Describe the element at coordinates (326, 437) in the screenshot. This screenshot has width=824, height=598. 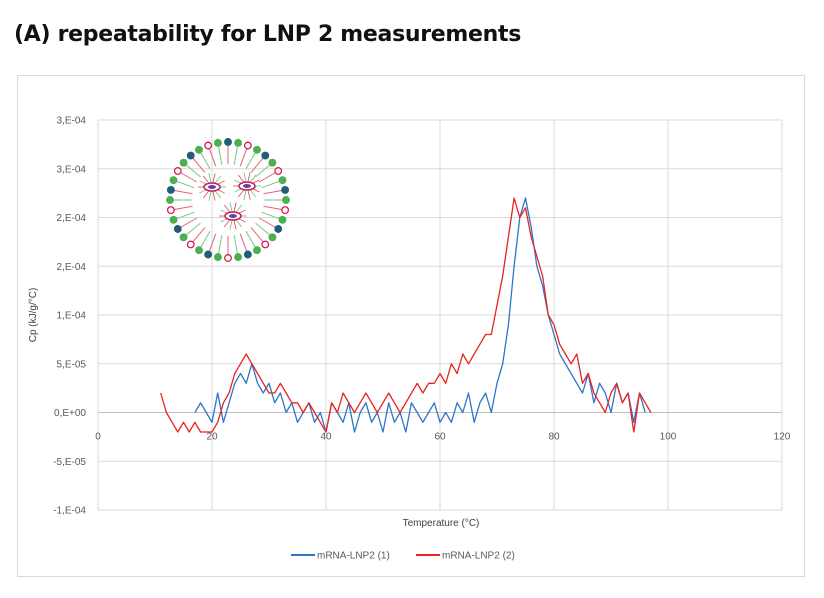
I see `x-tick-label: 40` at that location.